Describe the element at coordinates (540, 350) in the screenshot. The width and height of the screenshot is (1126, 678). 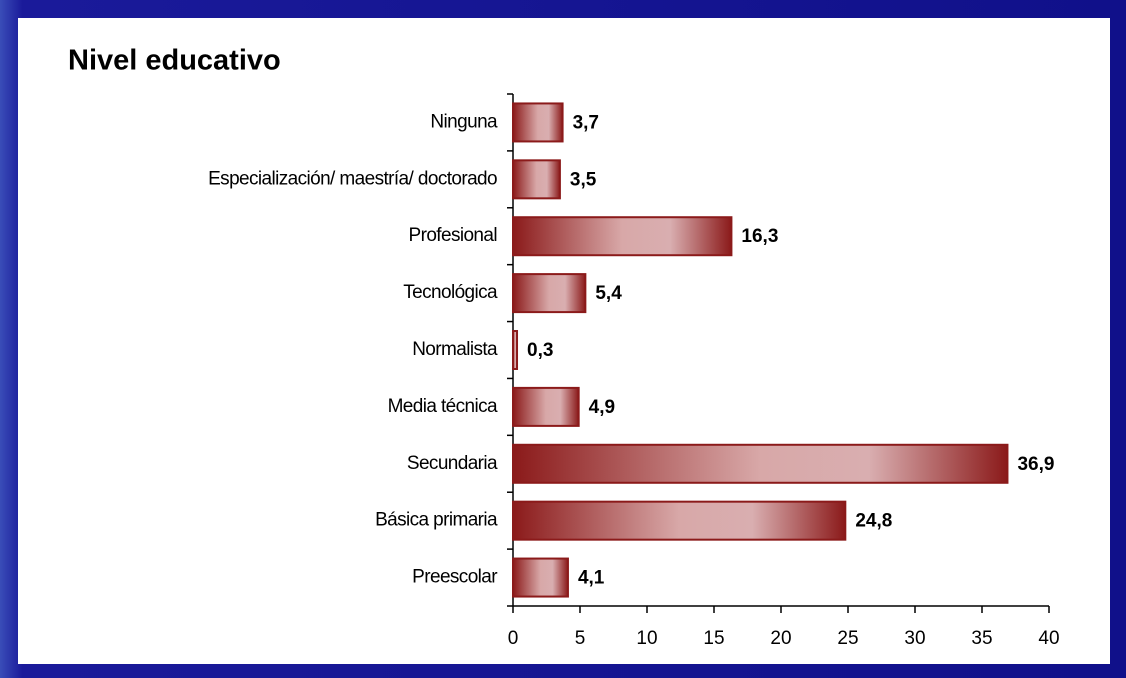
I see `data-label: 0,3` at that location.